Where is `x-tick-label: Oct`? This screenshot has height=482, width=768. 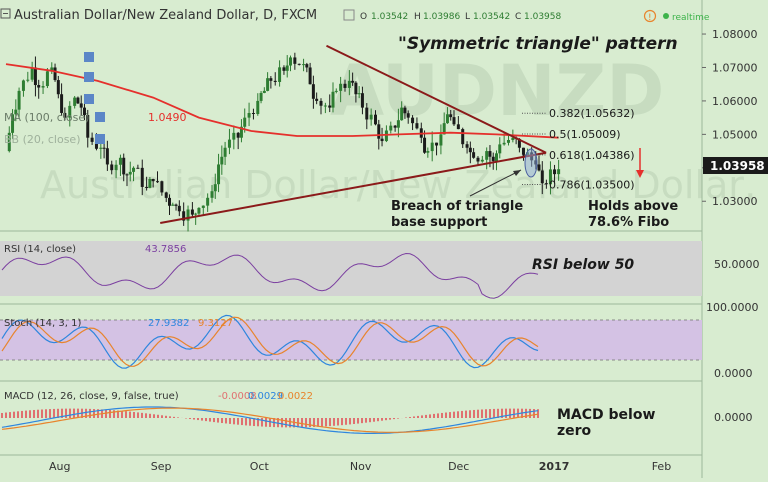 x-tick-label: Oct is located at coordinates (260, 466).